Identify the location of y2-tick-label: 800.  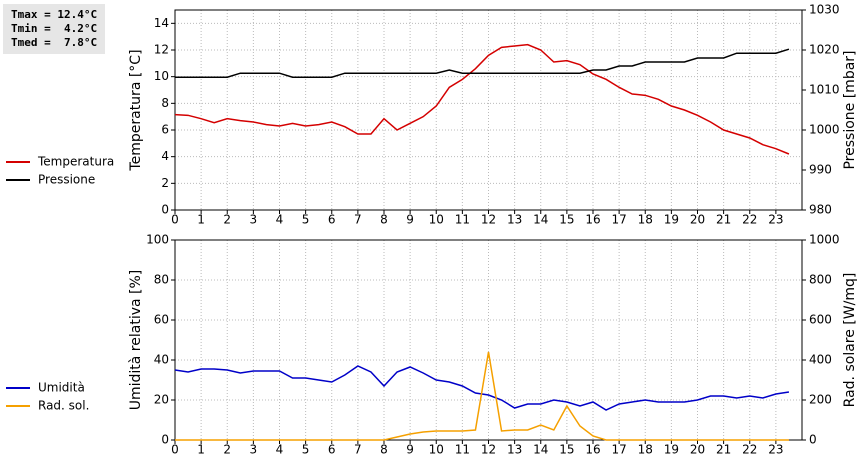
(820, 280).